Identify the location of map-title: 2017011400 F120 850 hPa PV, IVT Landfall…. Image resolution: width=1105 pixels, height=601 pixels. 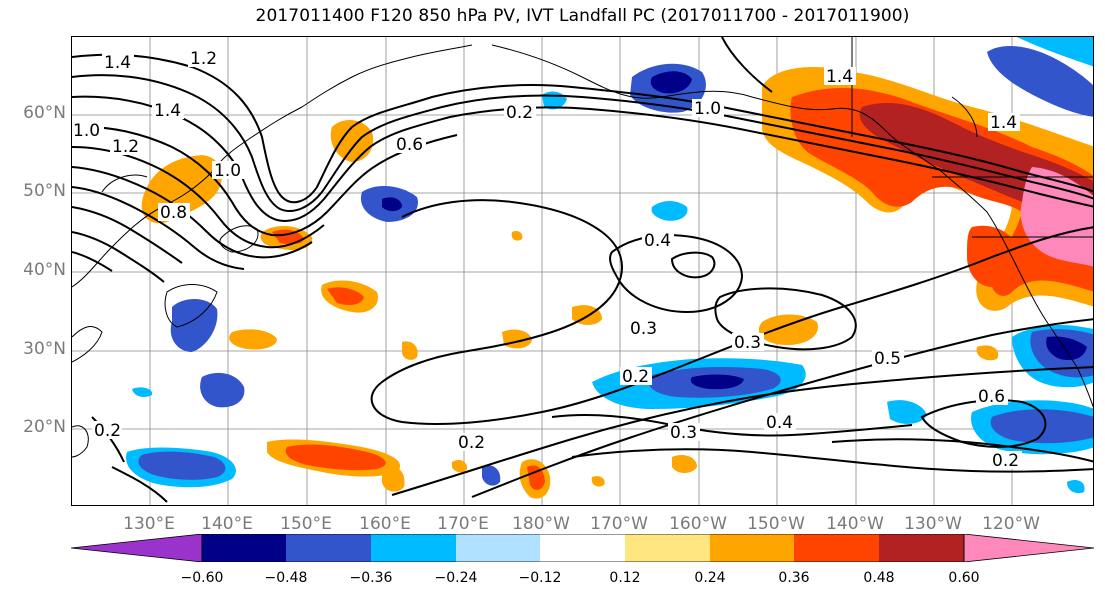
(582, 16).